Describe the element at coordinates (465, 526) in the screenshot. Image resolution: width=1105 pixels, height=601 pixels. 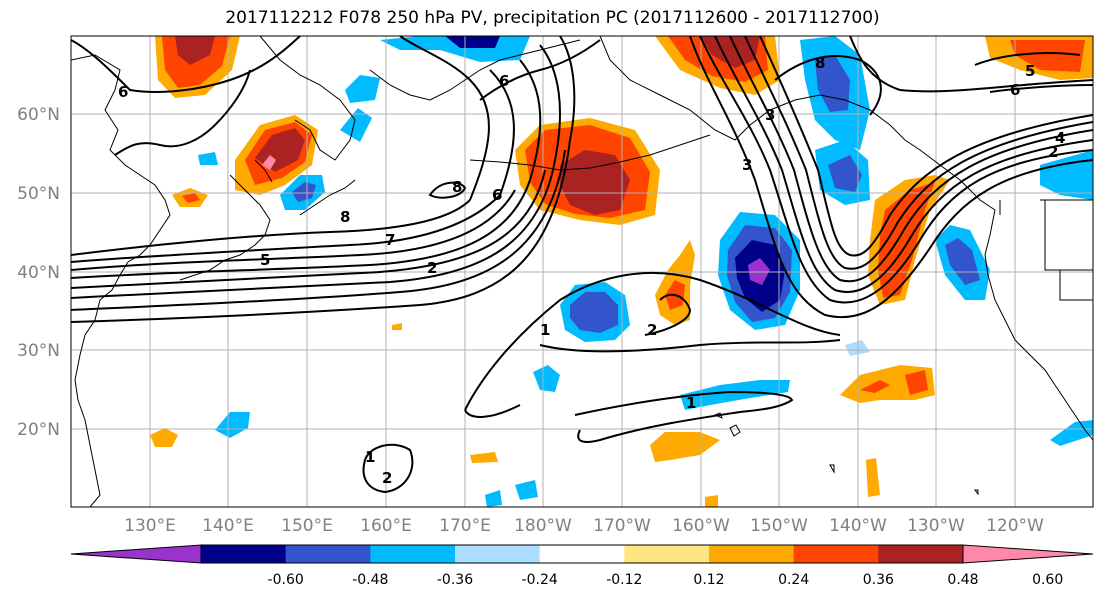
I see `lon-label: 170°E` at that location.